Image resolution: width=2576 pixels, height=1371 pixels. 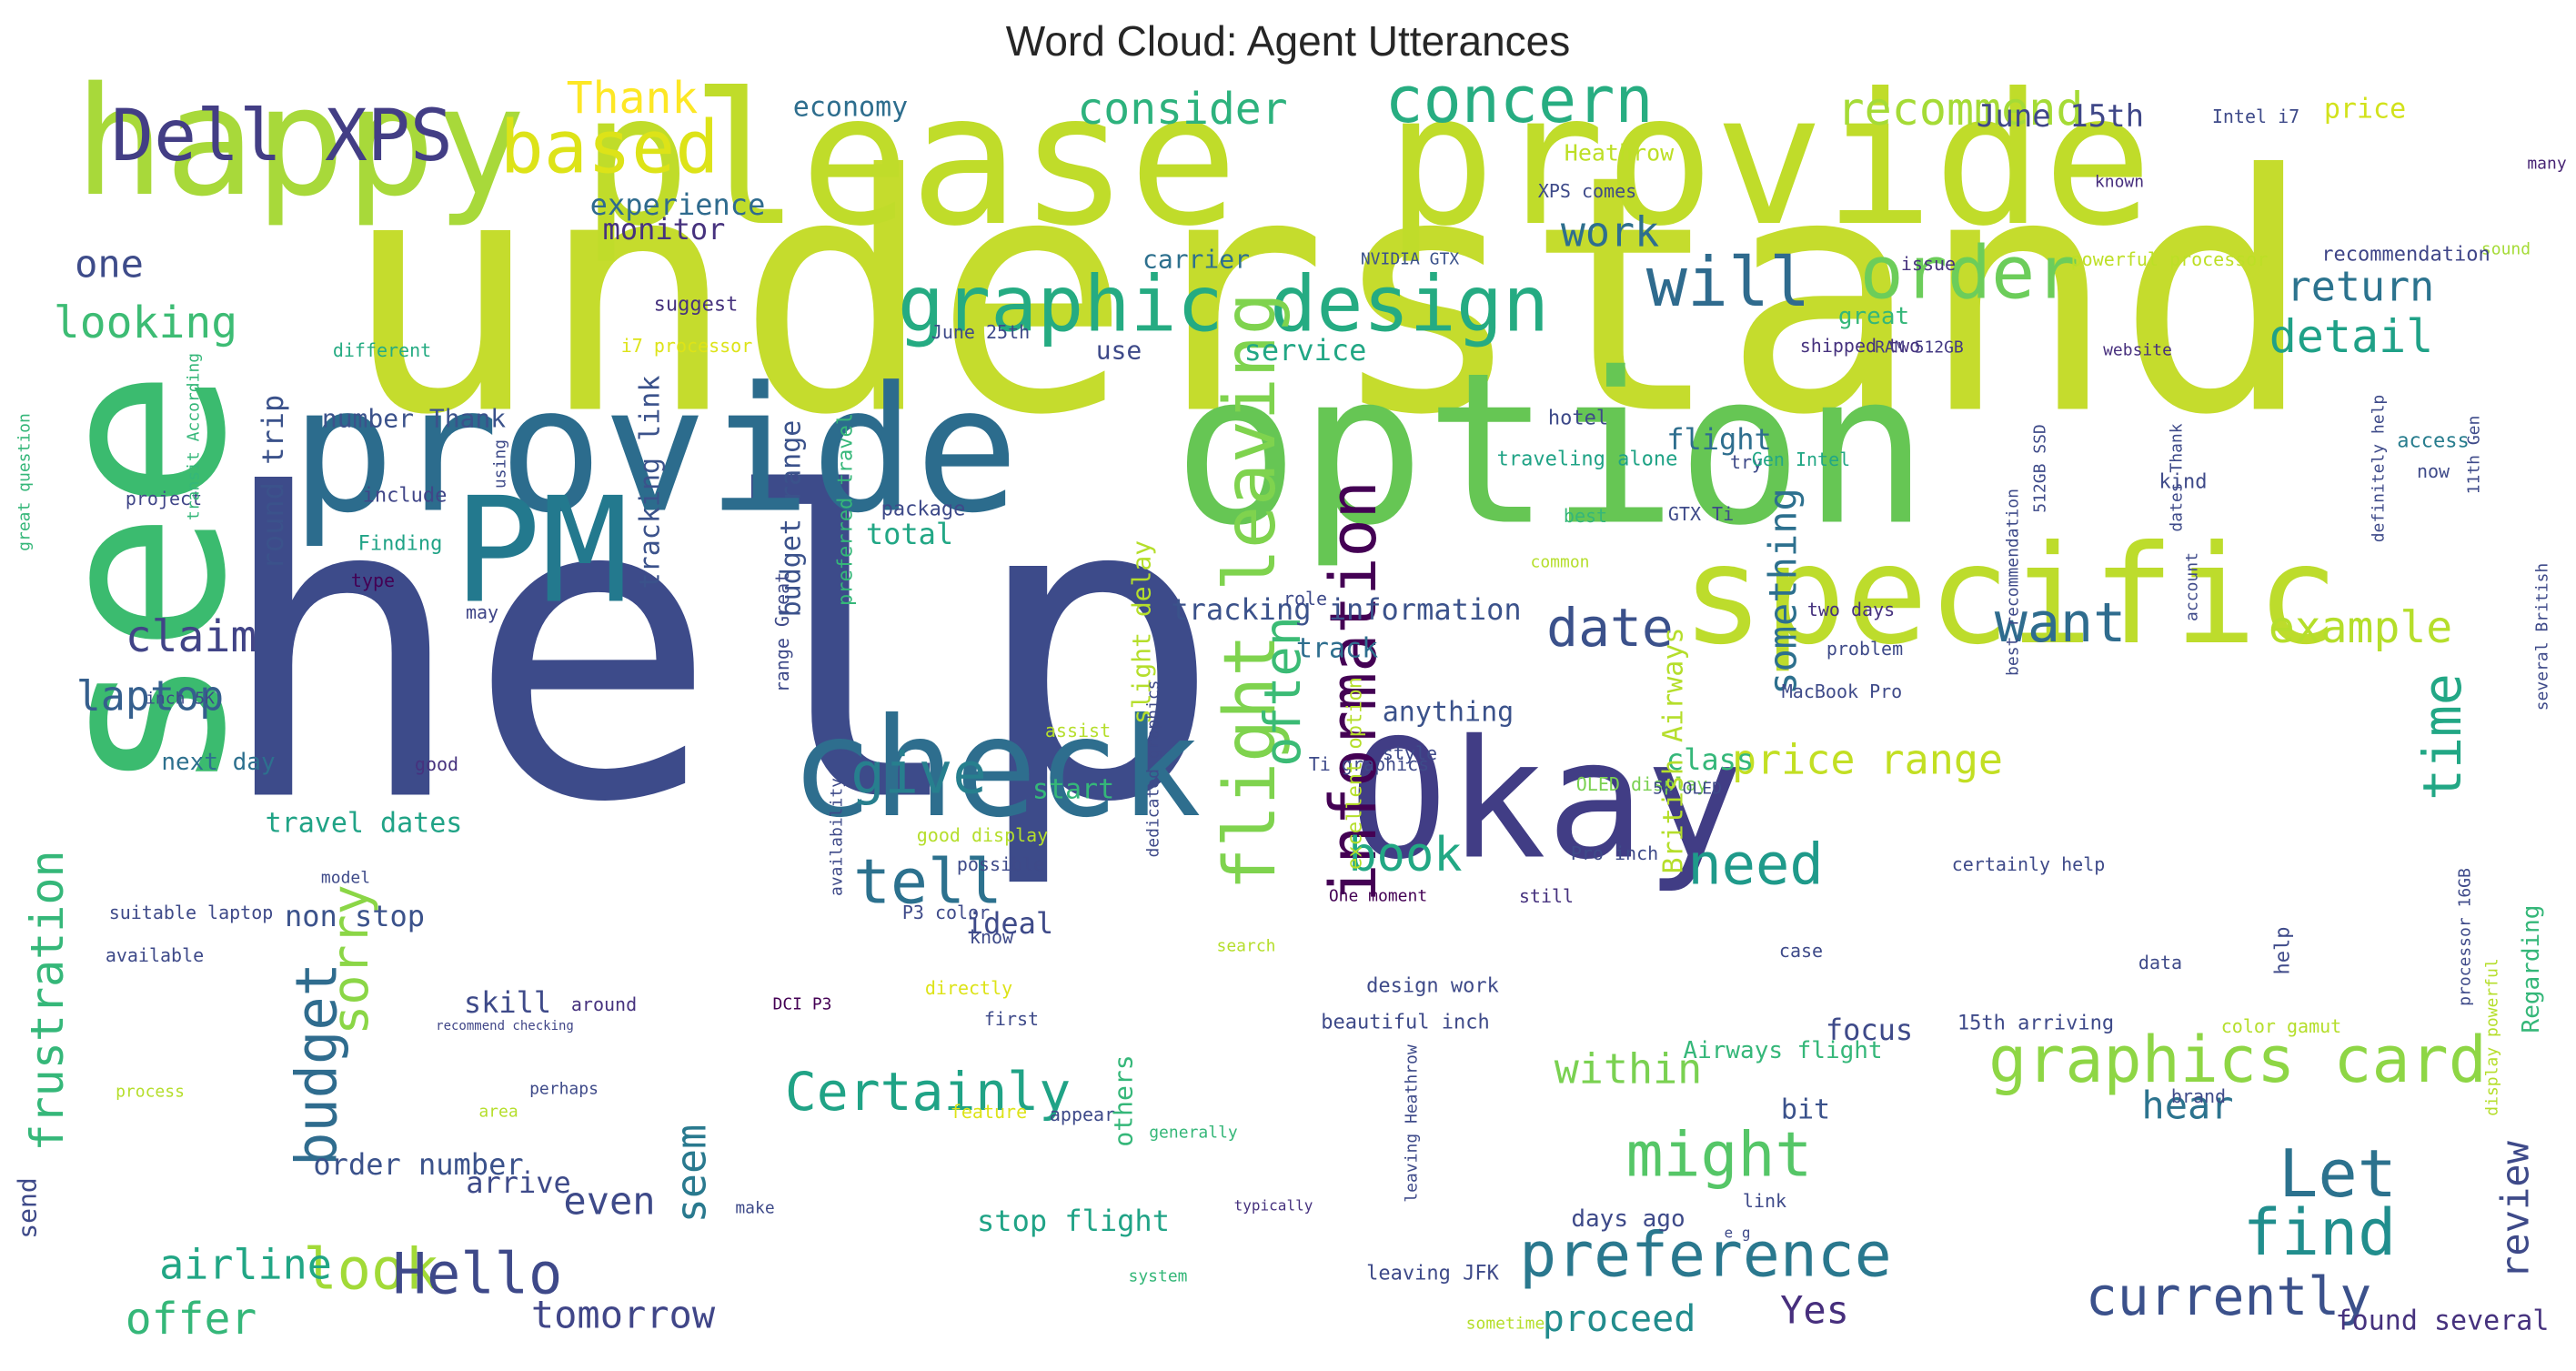 What do you see at coordinates (1288, 41) in the screenshot?
I see `chart-title: Word Cloud: Agent Utterances` at bounding box center [1288, 41].